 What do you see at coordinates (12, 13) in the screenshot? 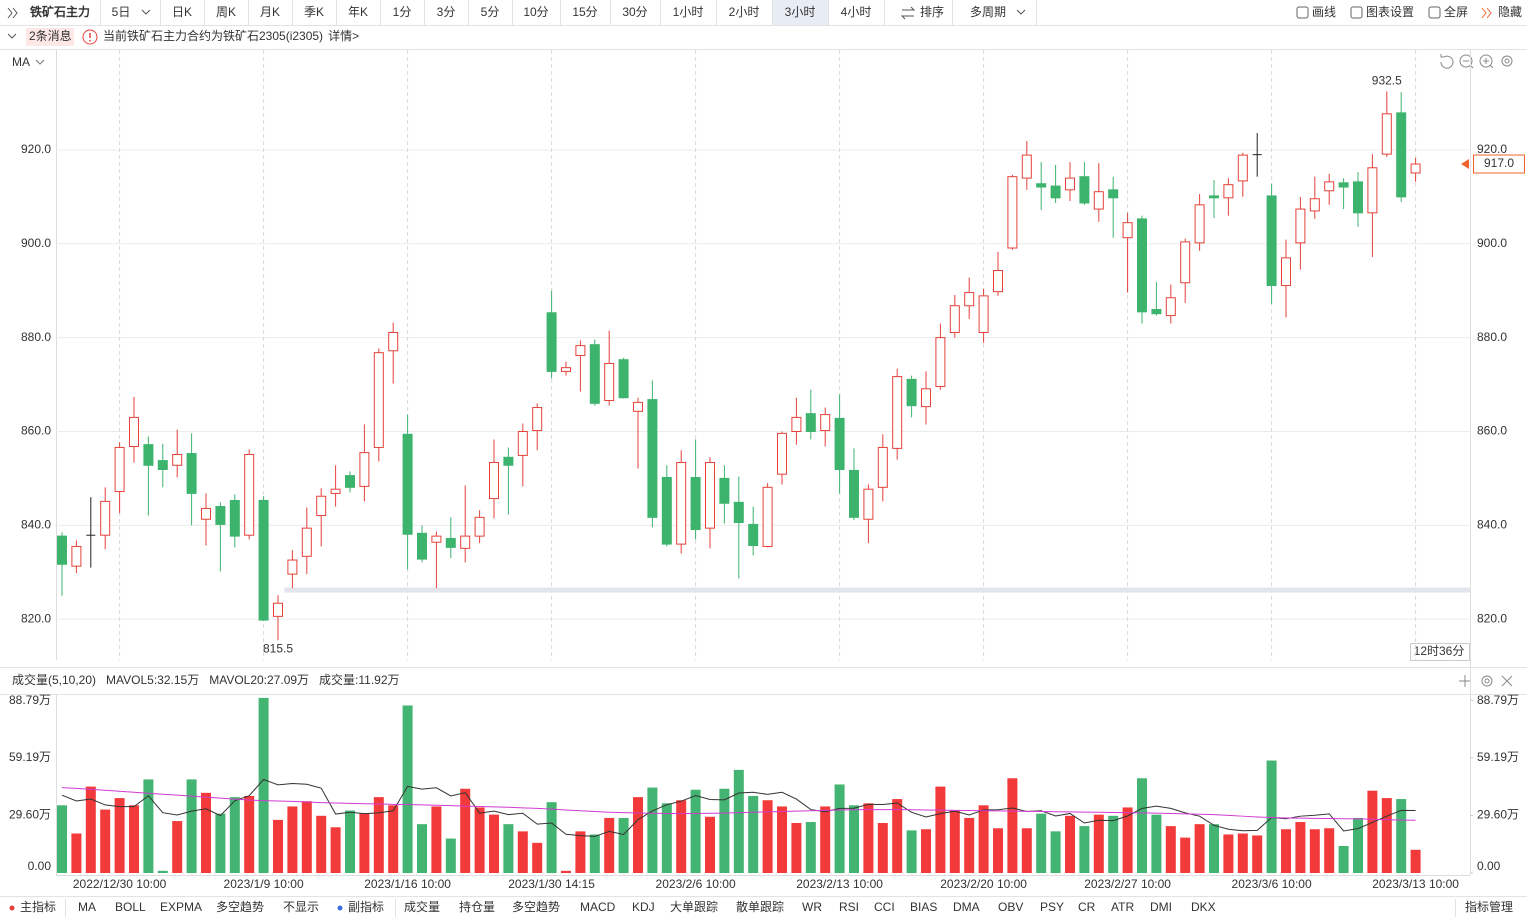
I see `collapse-icon` at bounding box center [12, 13].